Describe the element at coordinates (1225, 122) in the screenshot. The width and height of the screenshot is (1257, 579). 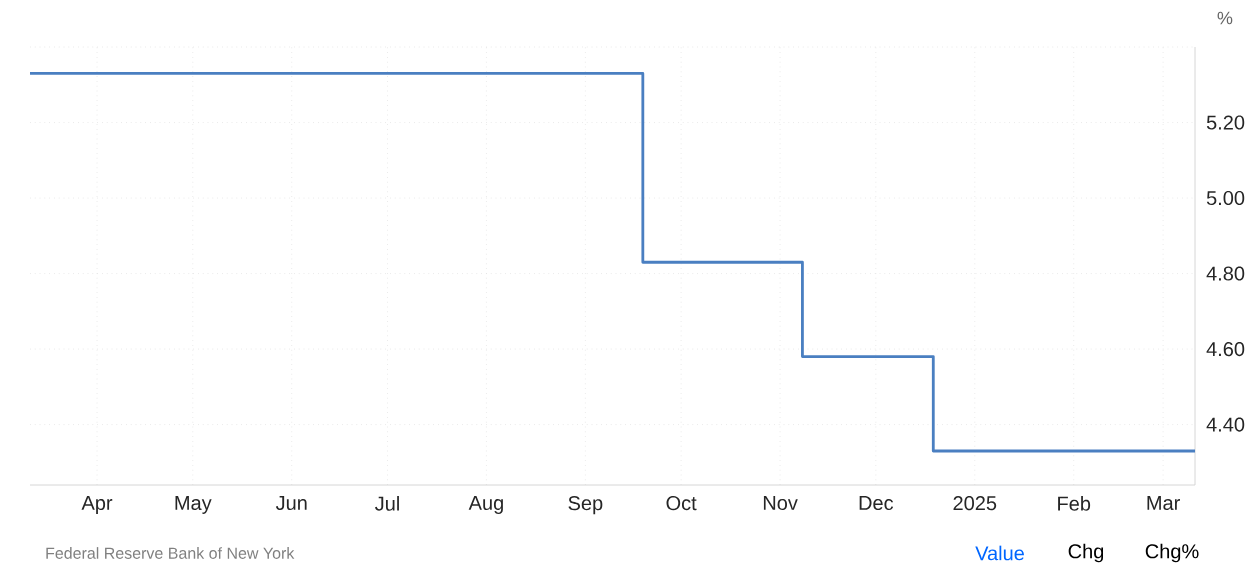
I see `y-tick-label: 5.20` at that location.